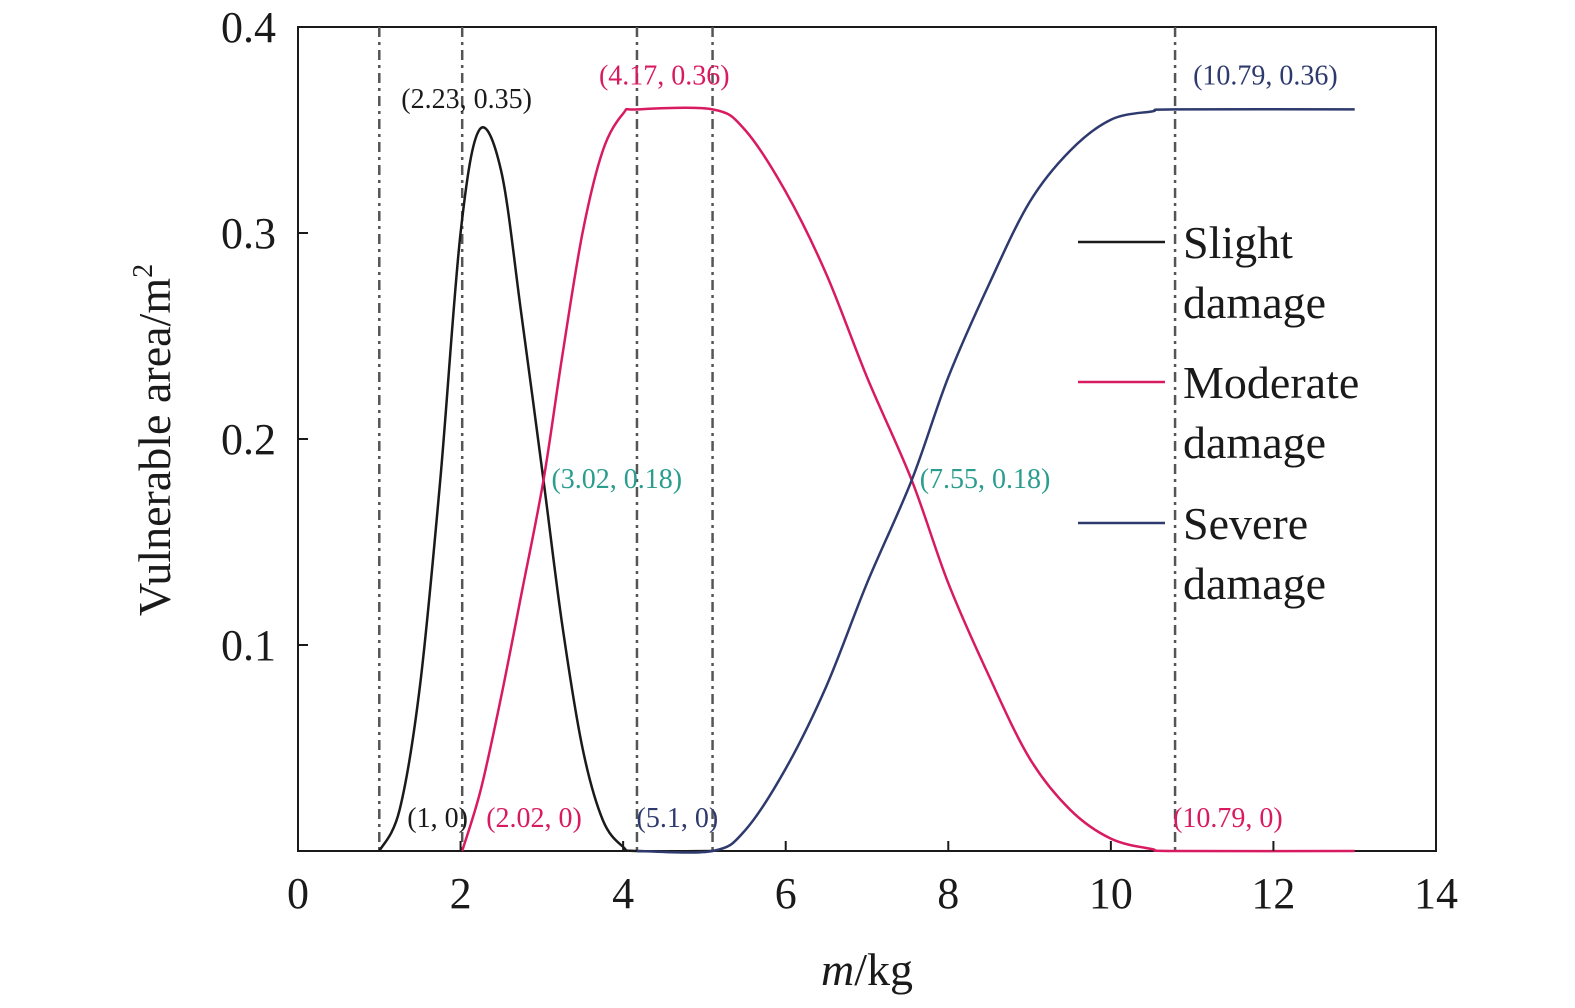 The image size is (1575, 1008). Describe the element at coordinates (1273, 893) in the screenshot. I see `x-tick-label-6: 12` at that location.